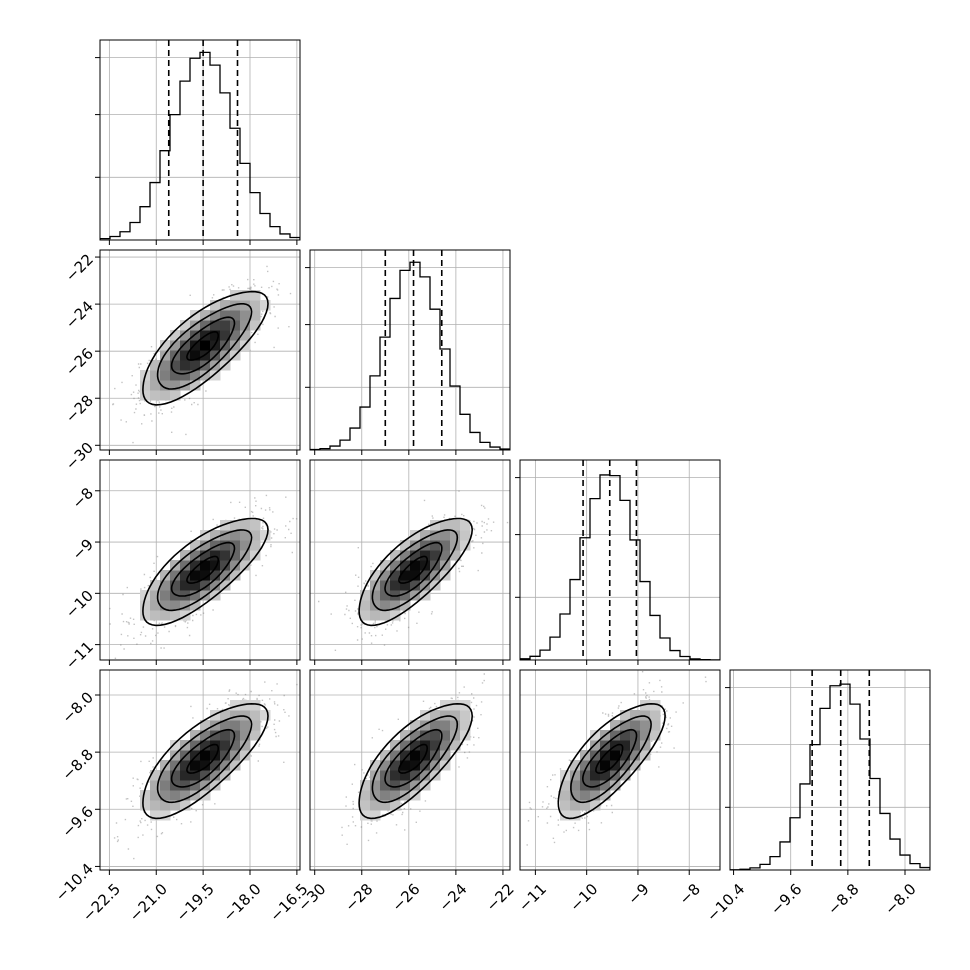 The width and height of the screenshot is (970, 970). I want to click on x-tick-label: −18.0, so click(242, 902).